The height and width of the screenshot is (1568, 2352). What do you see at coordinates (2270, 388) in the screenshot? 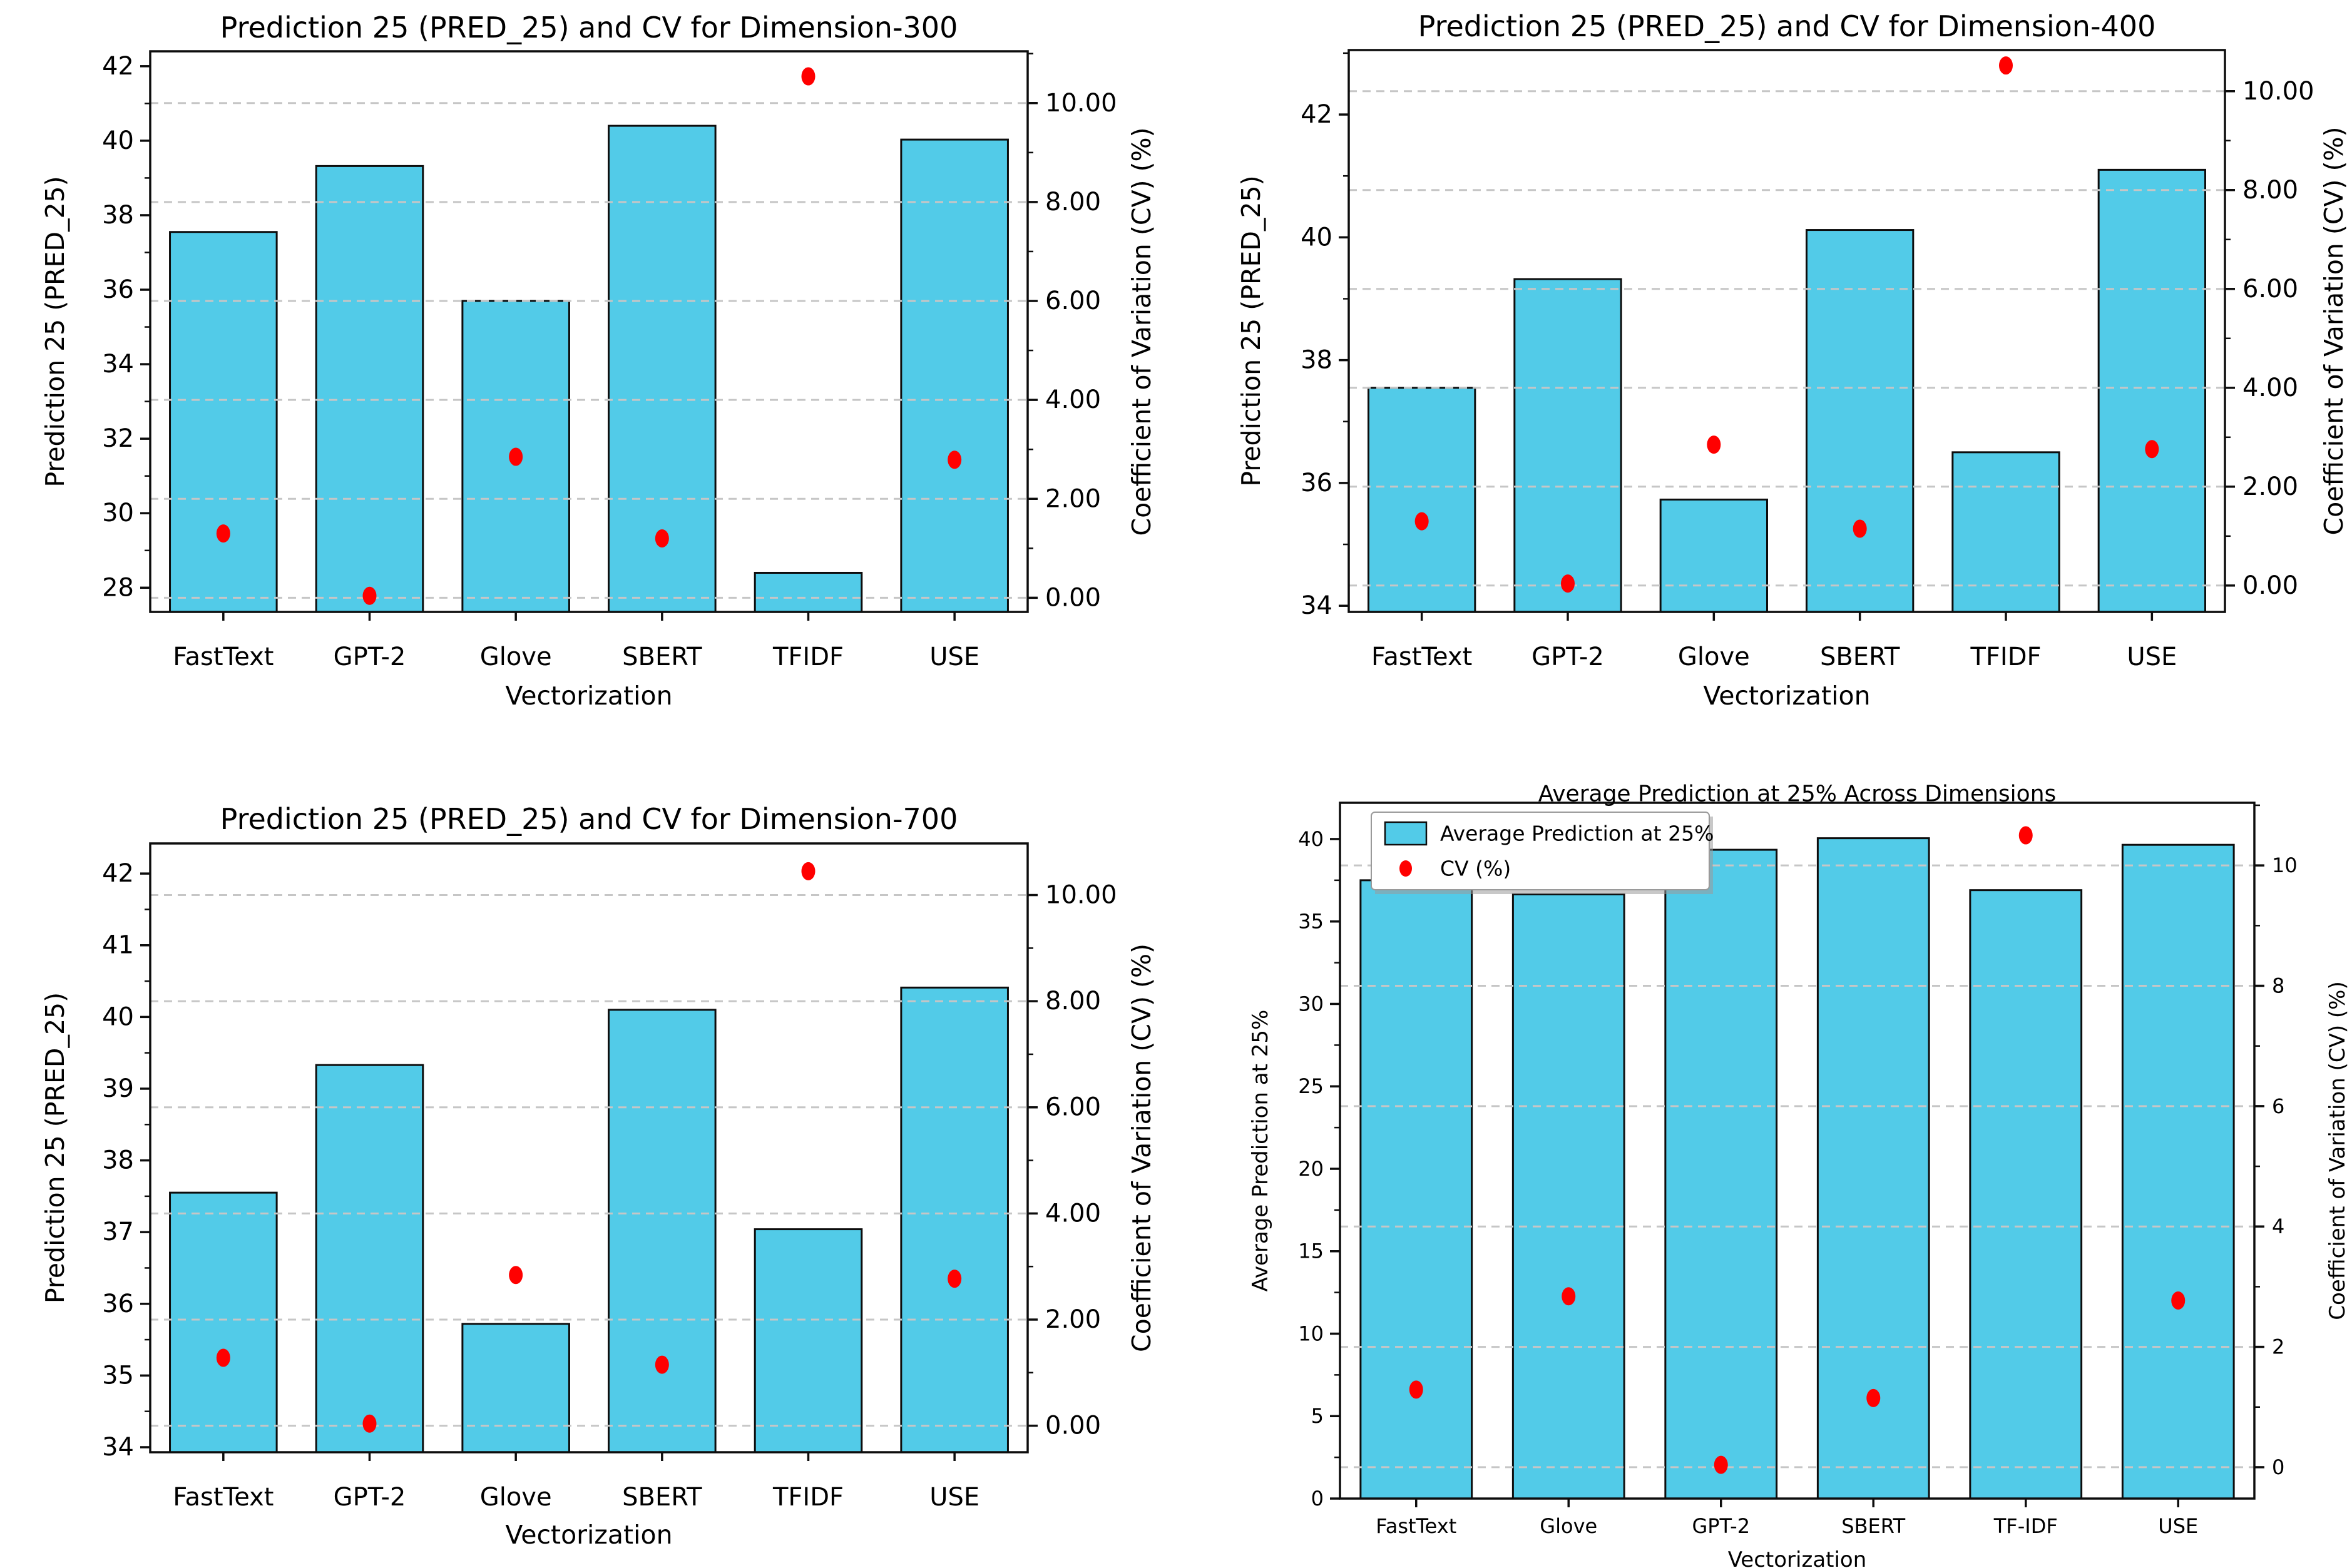
I see `right-tick-label: 4.00` at bounding box center [2270, 388].